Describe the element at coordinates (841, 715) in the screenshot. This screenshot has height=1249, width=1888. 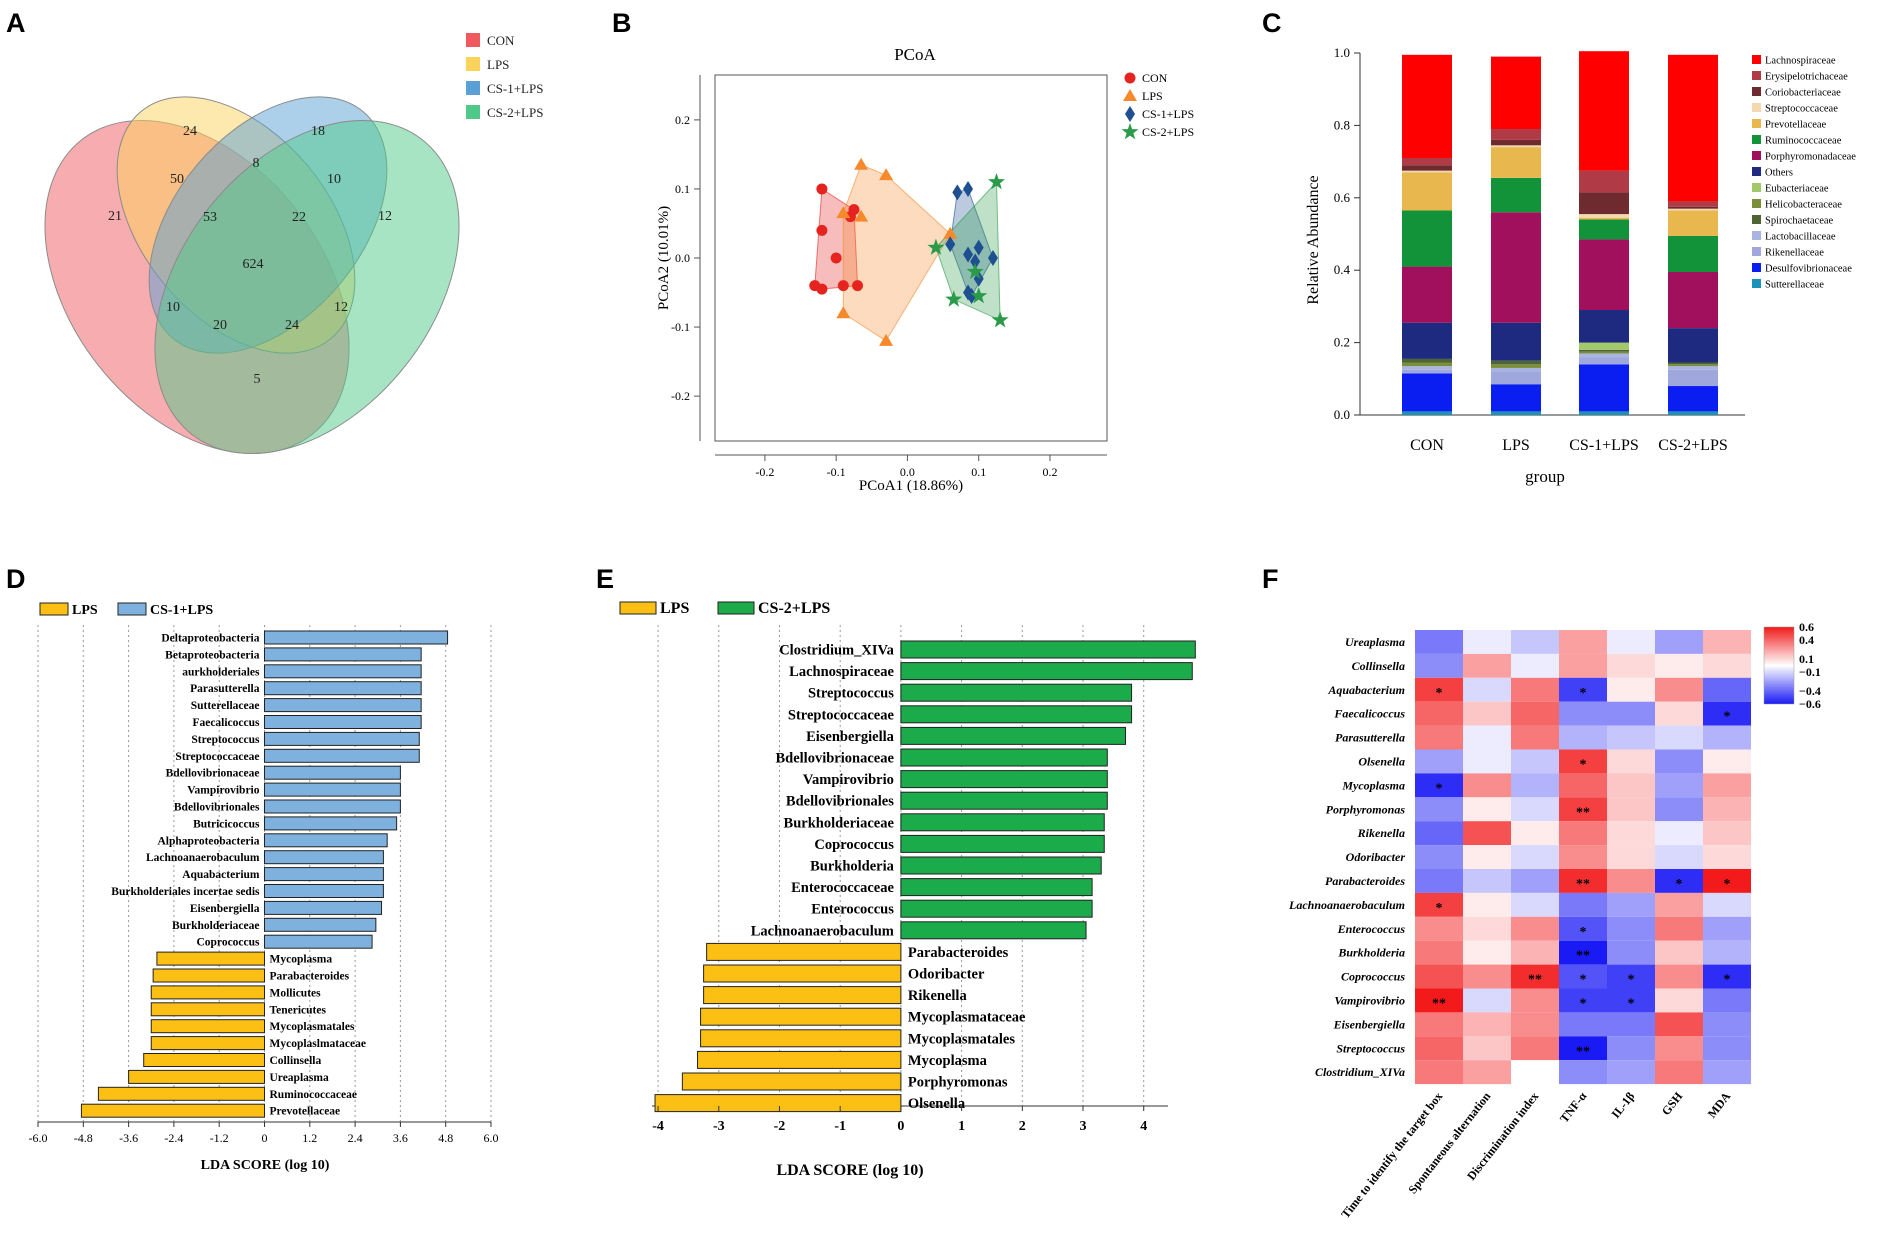
I see `bar-label: Streptococcaceae` at that location.